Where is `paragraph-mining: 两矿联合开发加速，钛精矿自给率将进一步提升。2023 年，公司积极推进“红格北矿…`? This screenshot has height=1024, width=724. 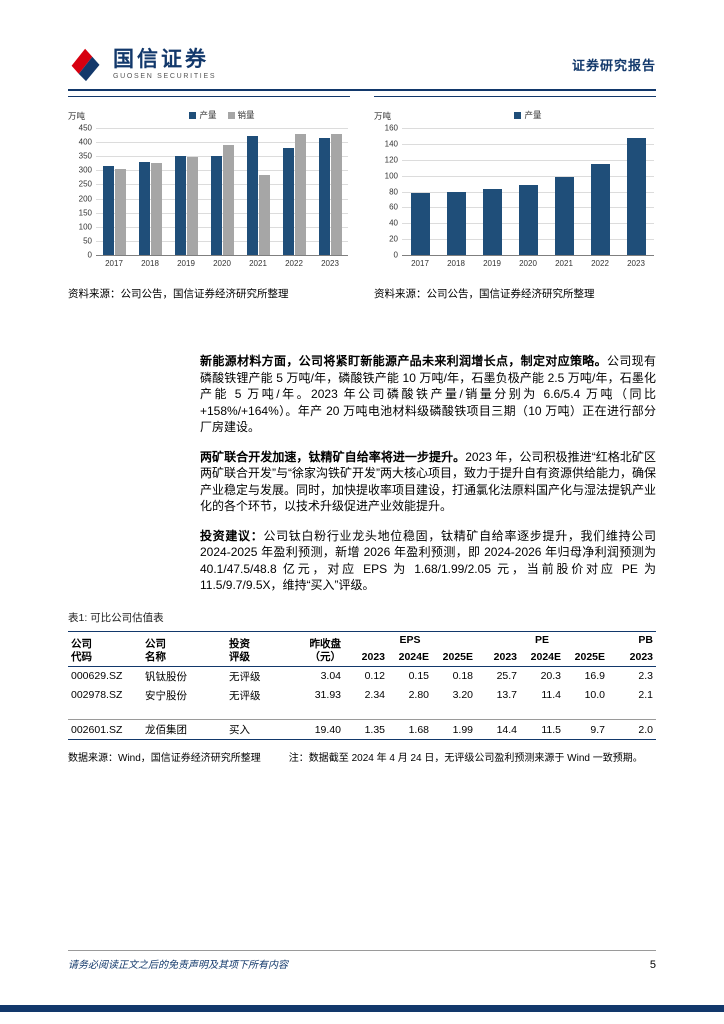 paragraph-mining: 两矿联合开发加速，钛精矿自给率将进一步提升。2023 年，公司积极推进“红格北矿… is located at coordinates (428, 482).